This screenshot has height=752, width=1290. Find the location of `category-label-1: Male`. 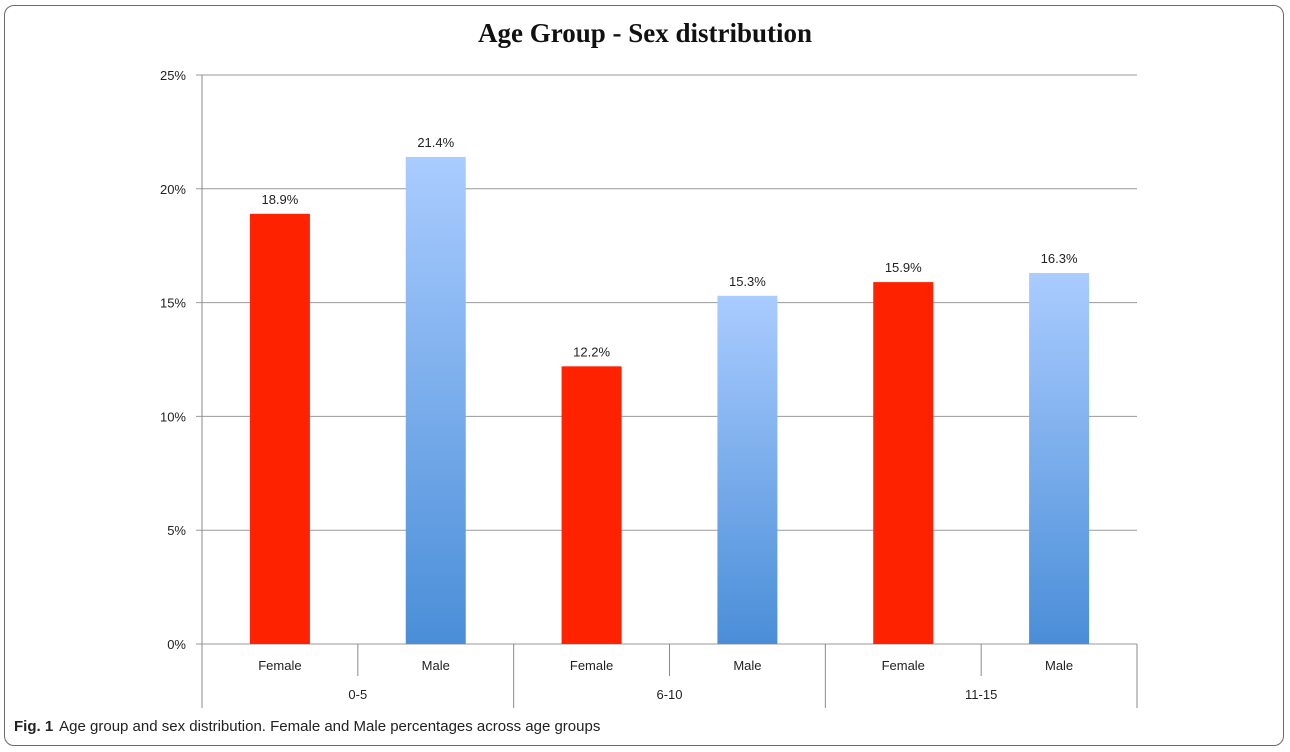

category-label-1: Male is located at coordinates (436, 665).